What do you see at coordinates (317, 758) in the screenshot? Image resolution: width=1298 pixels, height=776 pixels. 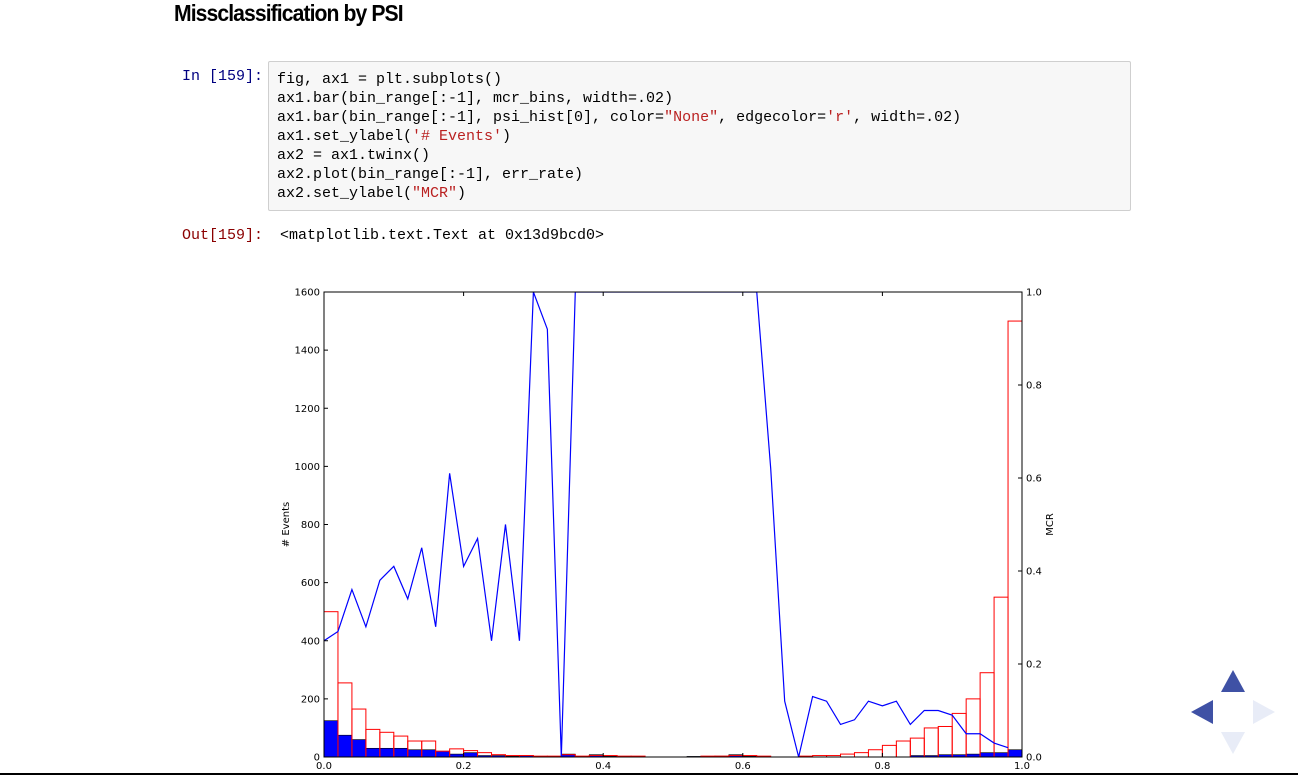 I see `y-tick-label-left: 0` at bounding box center [317, 758].